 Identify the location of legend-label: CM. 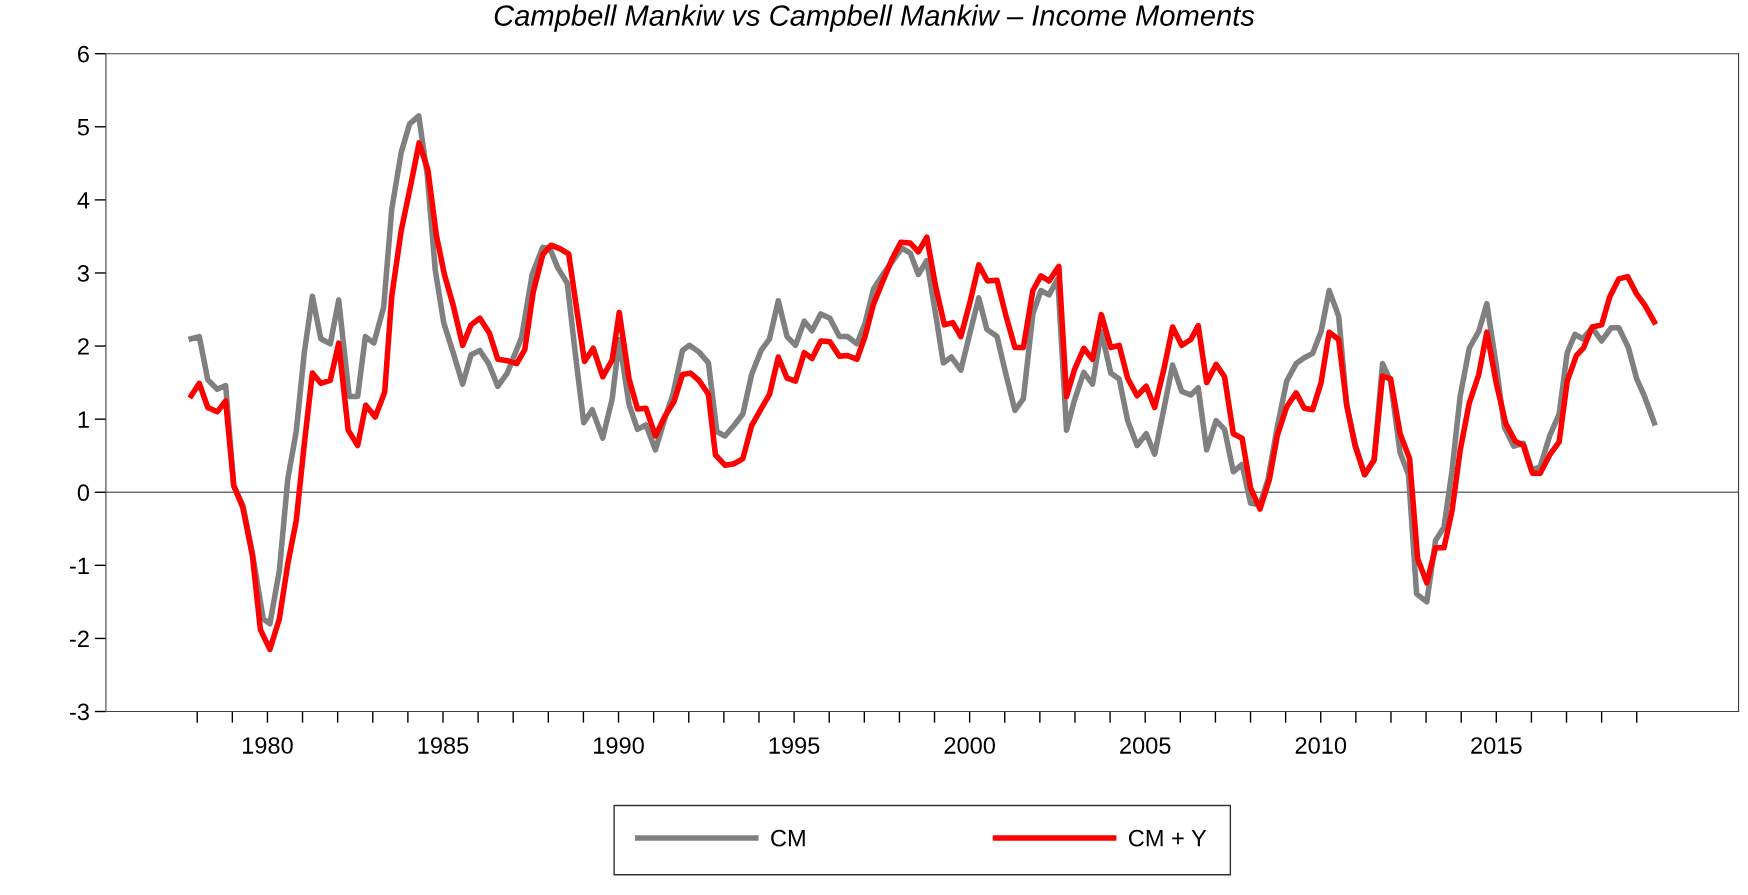
(788, 838).